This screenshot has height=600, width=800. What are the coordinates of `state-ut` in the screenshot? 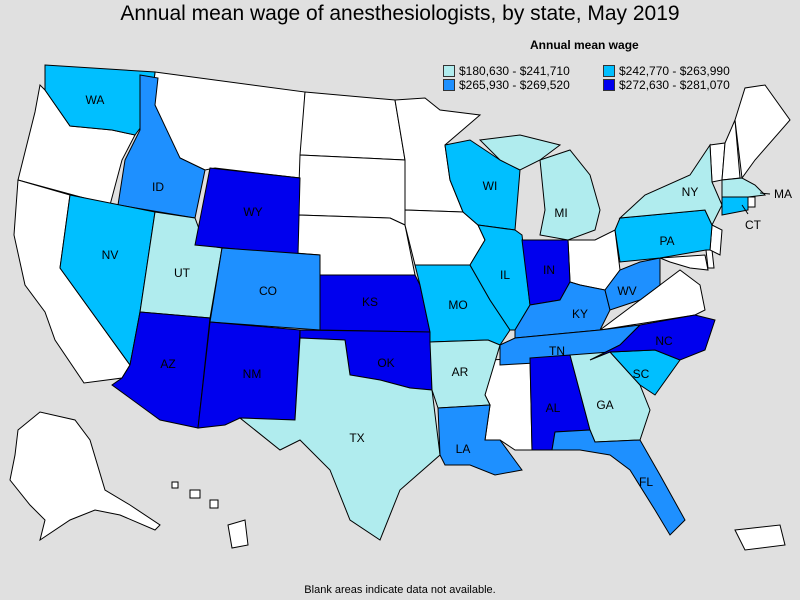 It's located at (181, 265).